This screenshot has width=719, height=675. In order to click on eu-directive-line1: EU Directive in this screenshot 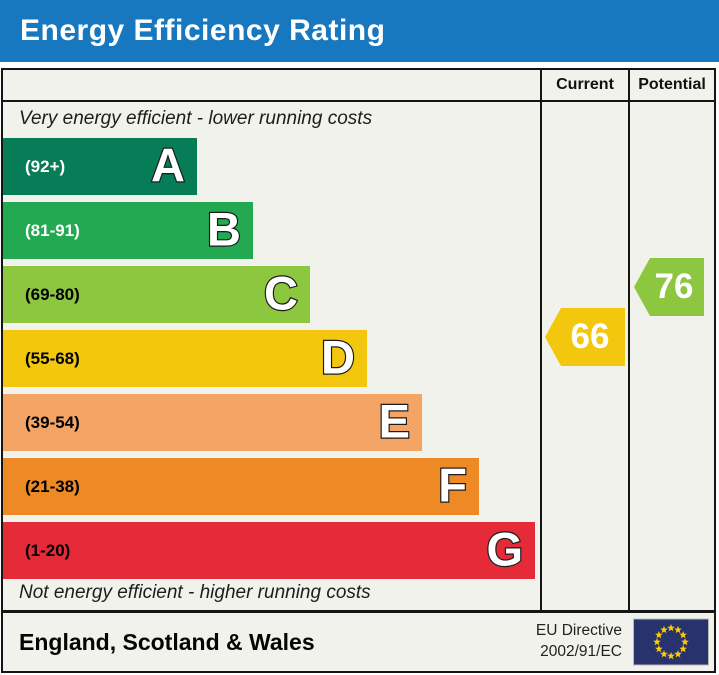, I will do `click(578, 631)`.